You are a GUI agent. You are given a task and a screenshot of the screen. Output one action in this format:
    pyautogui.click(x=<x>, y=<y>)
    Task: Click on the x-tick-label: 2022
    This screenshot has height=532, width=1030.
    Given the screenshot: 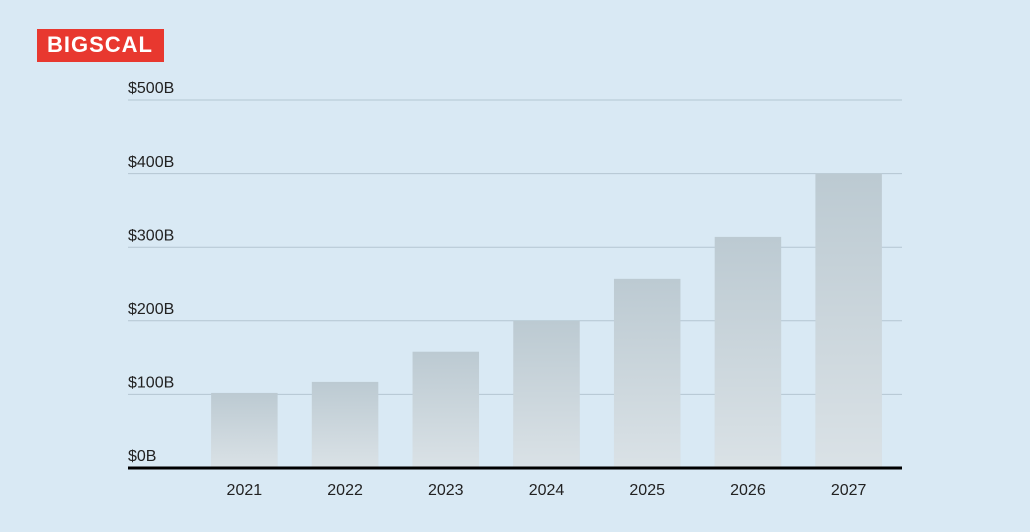 What is the action you would take?
    pyautogui.click(x=345, y=490)
    